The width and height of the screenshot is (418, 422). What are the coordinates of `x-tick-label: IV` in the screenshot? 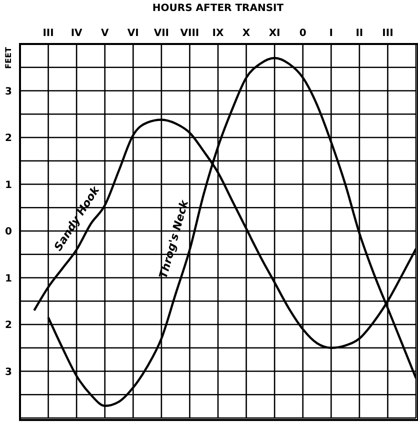 It's located at (76, 33).